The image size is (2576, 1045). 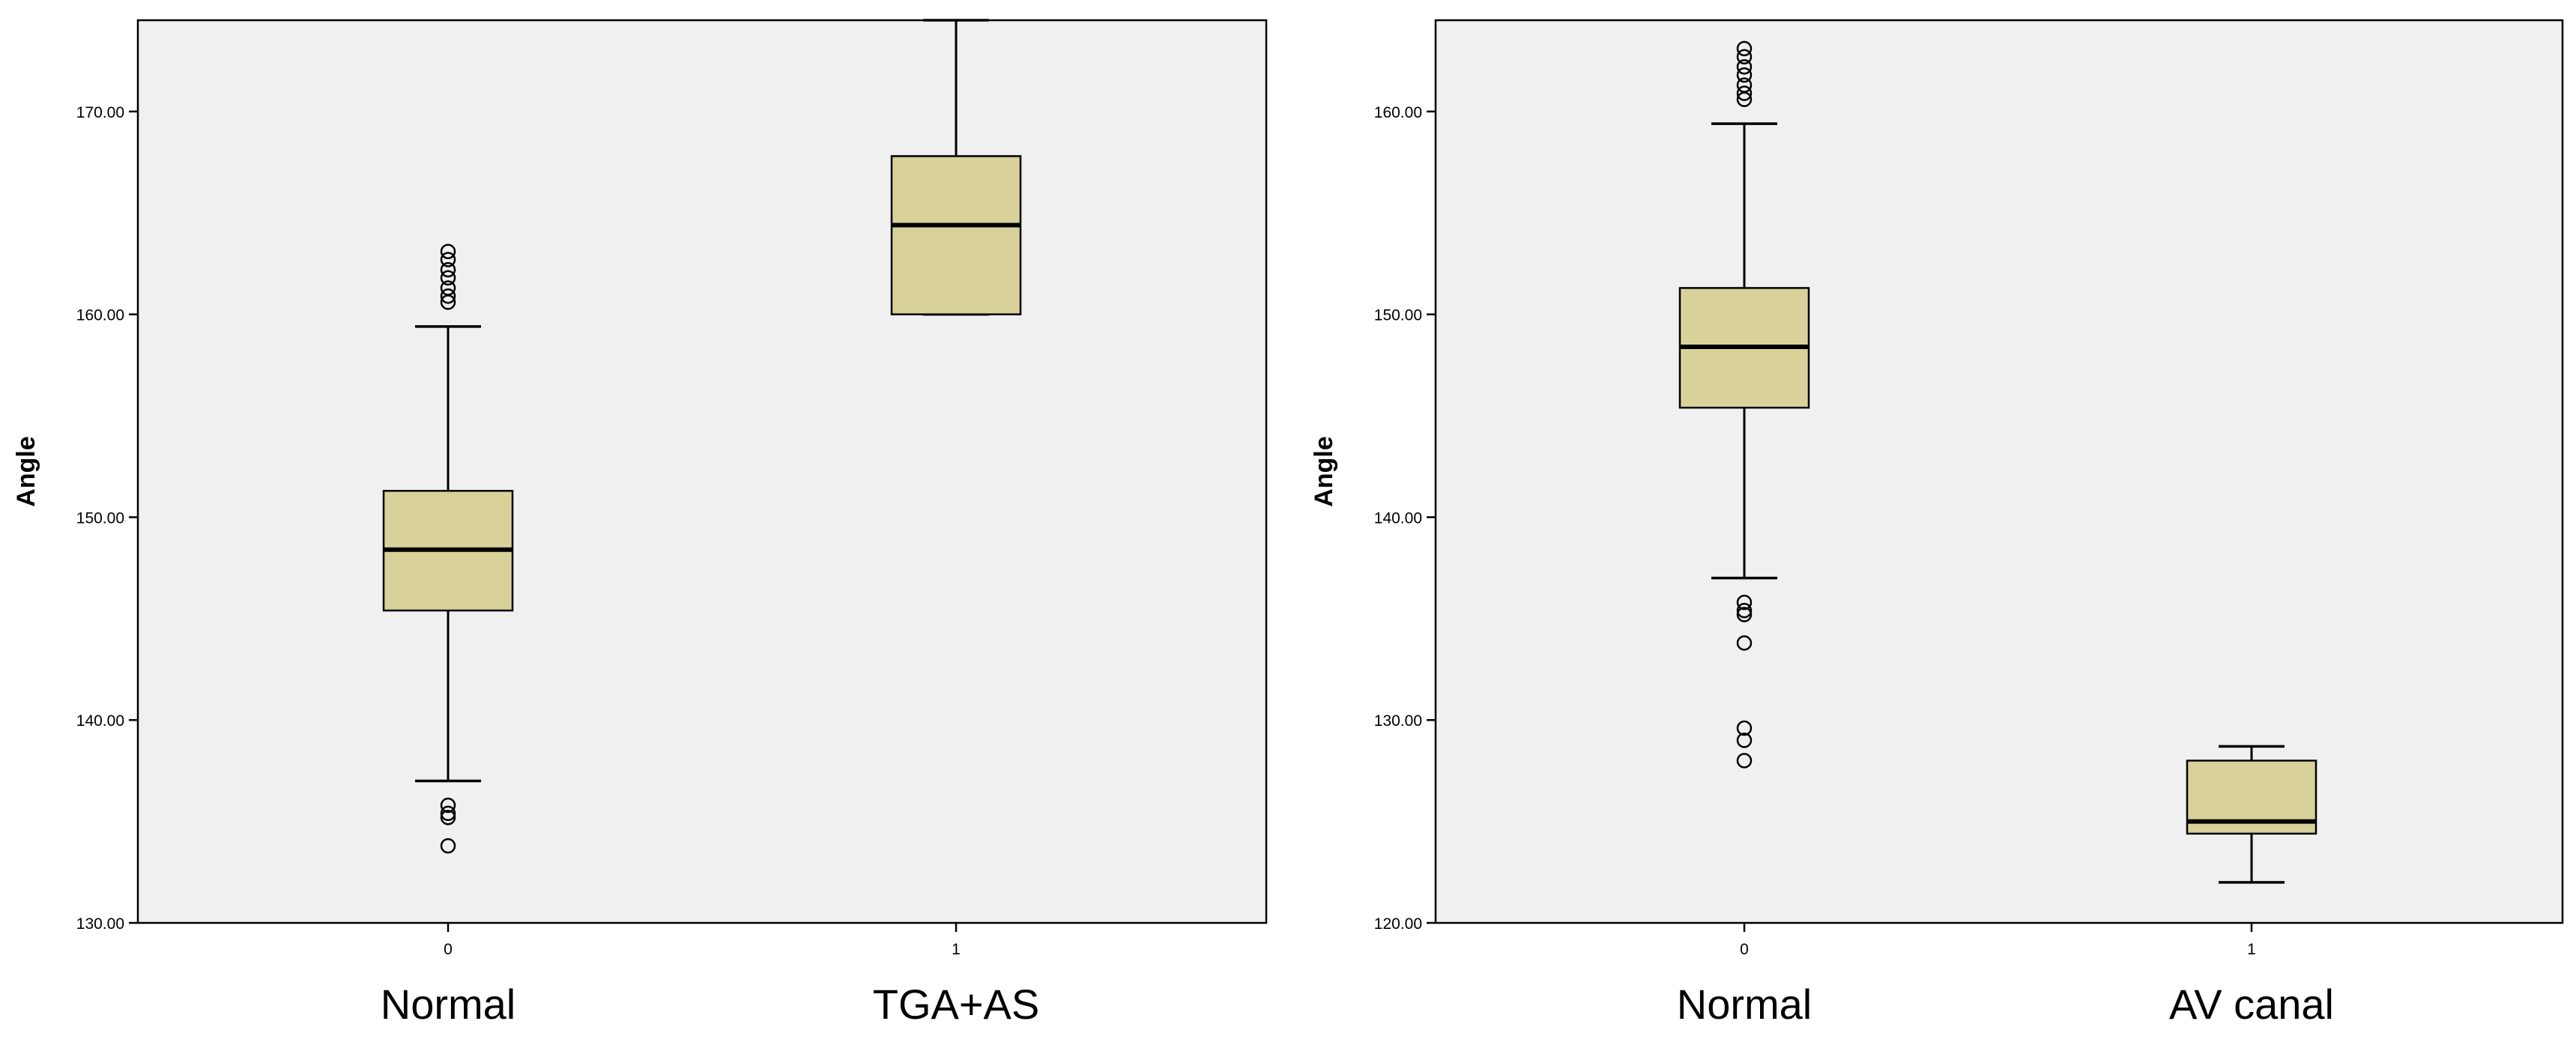 I want to click on group-label: TGA+AS, so click(x=956, y=1004).